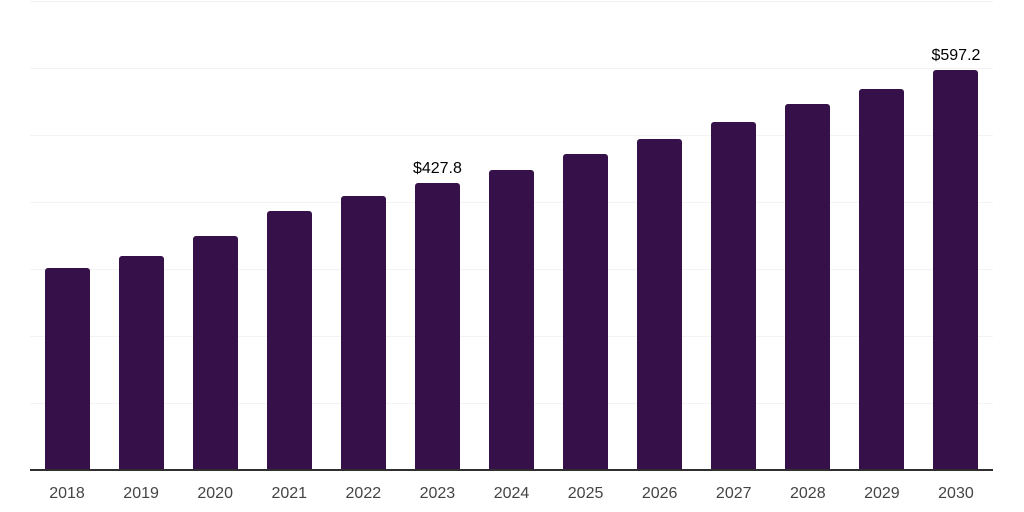  I want to click on x-label-2019: 2019, so click(141, 493).